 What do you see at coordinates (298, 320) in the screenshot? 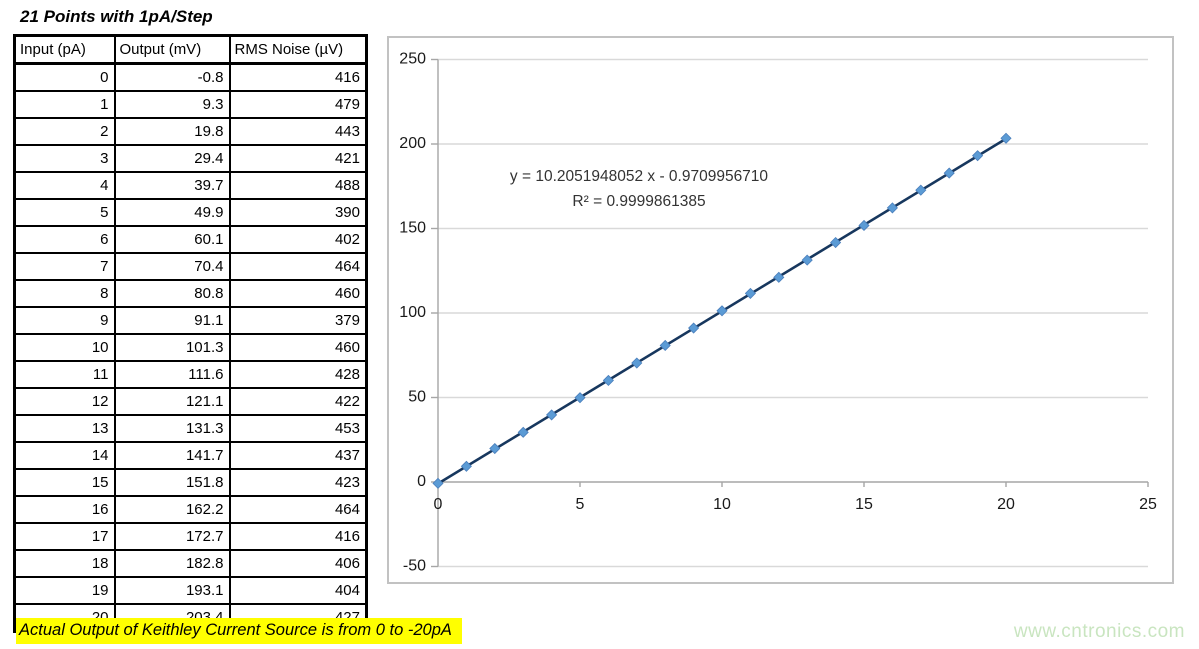
I see `table-cell: 379` at bounding box center [298, 320].